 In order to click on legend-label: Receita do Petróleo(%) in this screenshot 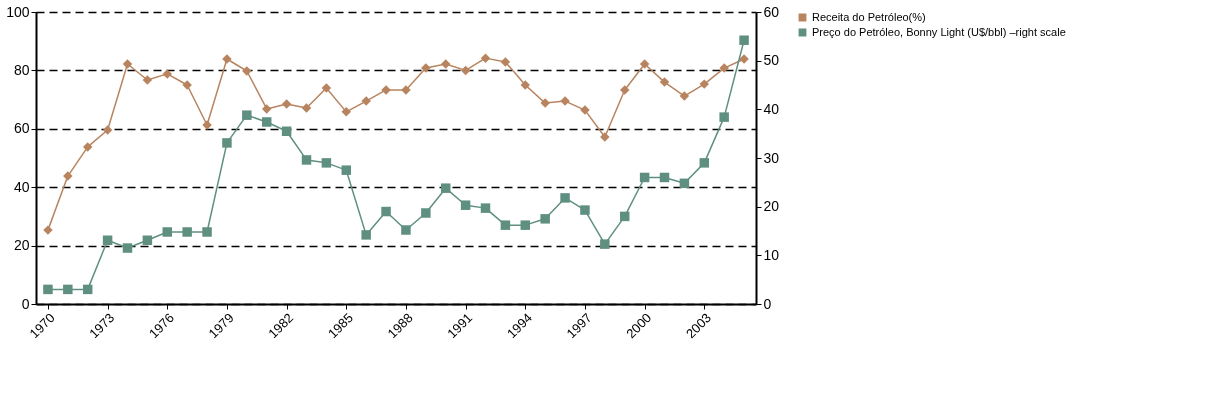, I will do `click(869, 16)`.